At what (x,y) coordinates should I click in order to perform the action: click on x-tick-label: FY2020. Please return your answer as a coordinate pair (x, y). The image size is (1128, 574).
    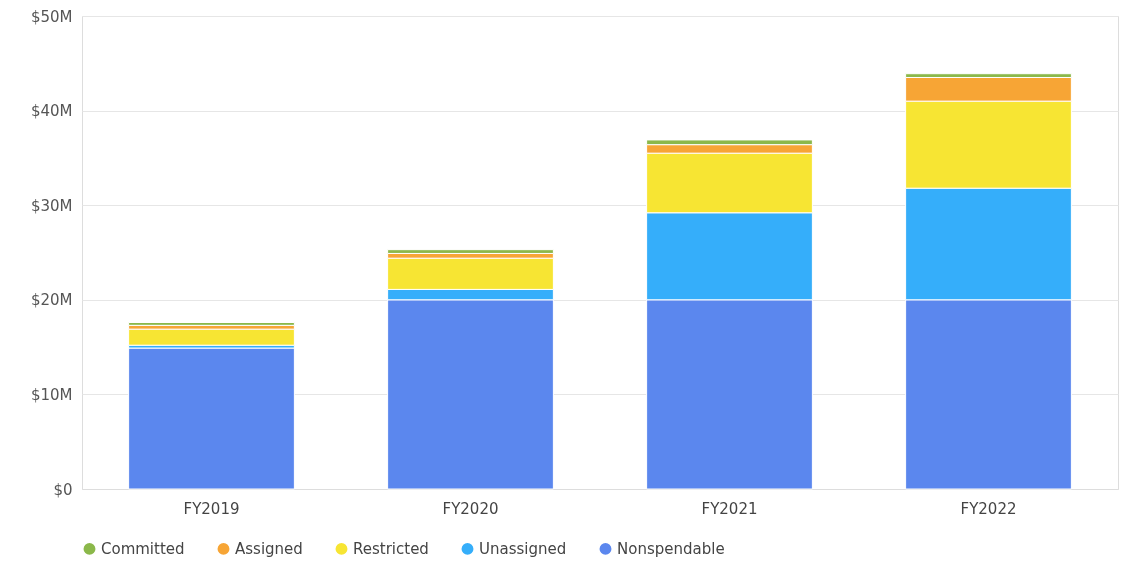
    Looking at the image, I should click on (470, 508).